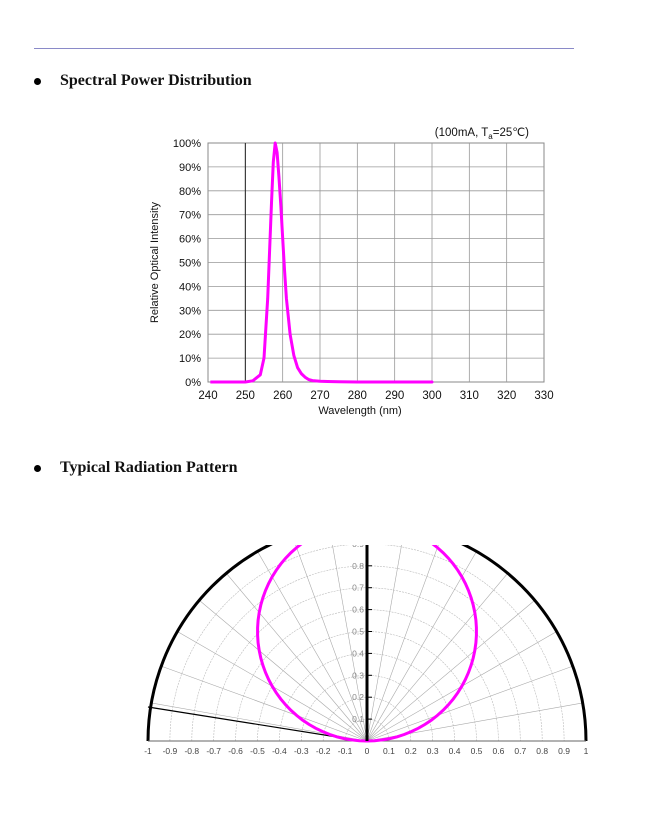 The image size is (662, 829). What do you see at coordinates (498, 751) in the screenshot?
I see `x-tick-label: 0.6` at bounding box center [498, 751].